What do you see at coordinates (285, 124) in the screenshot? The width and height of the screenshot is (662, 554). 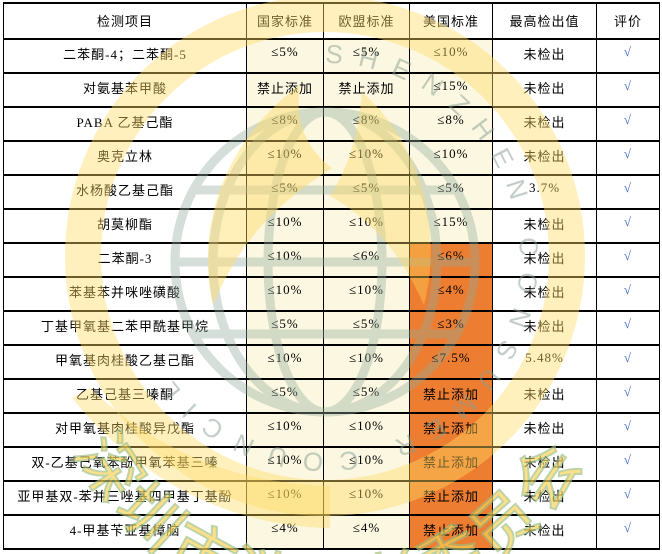 I see `cell-national: ≤8%` at bounding box center [285, 124].